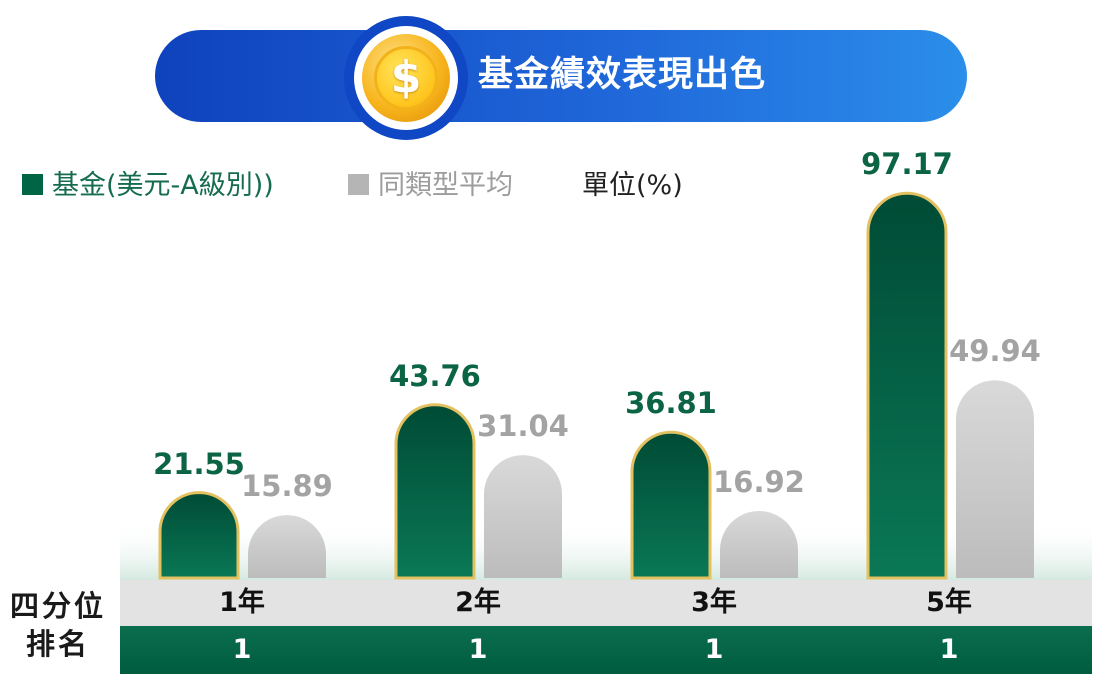 The width and height of the screenshot is (1120, 700). Describe the element at coordinates (995, 351) in the screenshot. I see `average-value-label: 49.94` at that location.